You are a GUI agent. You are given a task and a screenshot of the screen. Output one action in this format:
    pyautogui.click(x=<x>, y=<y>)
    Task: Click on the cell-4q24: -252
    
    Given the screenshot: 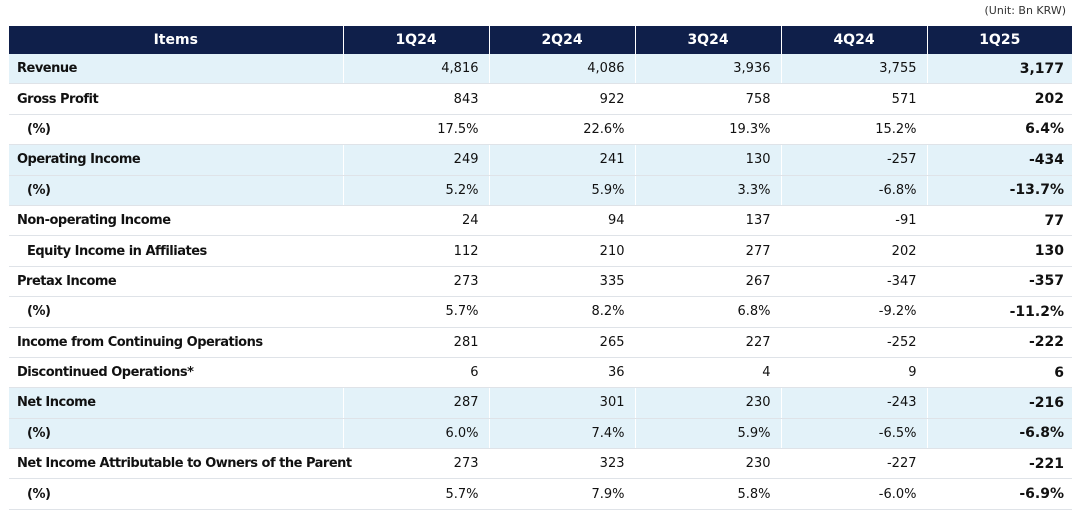 What is the action you would take?
    pyautogui.click(x=853, y=342)
    